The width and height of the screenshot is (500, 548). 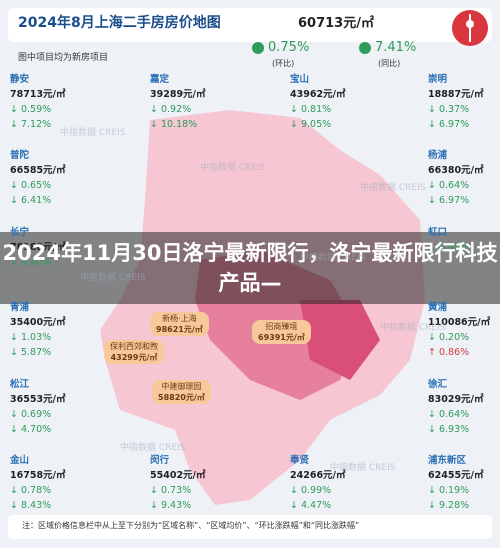 What do you see at coordinates (179, 324) in the screenshot?
I see `project: 新杨·上海 98621元/㎡` at bounding box center [179, 324].